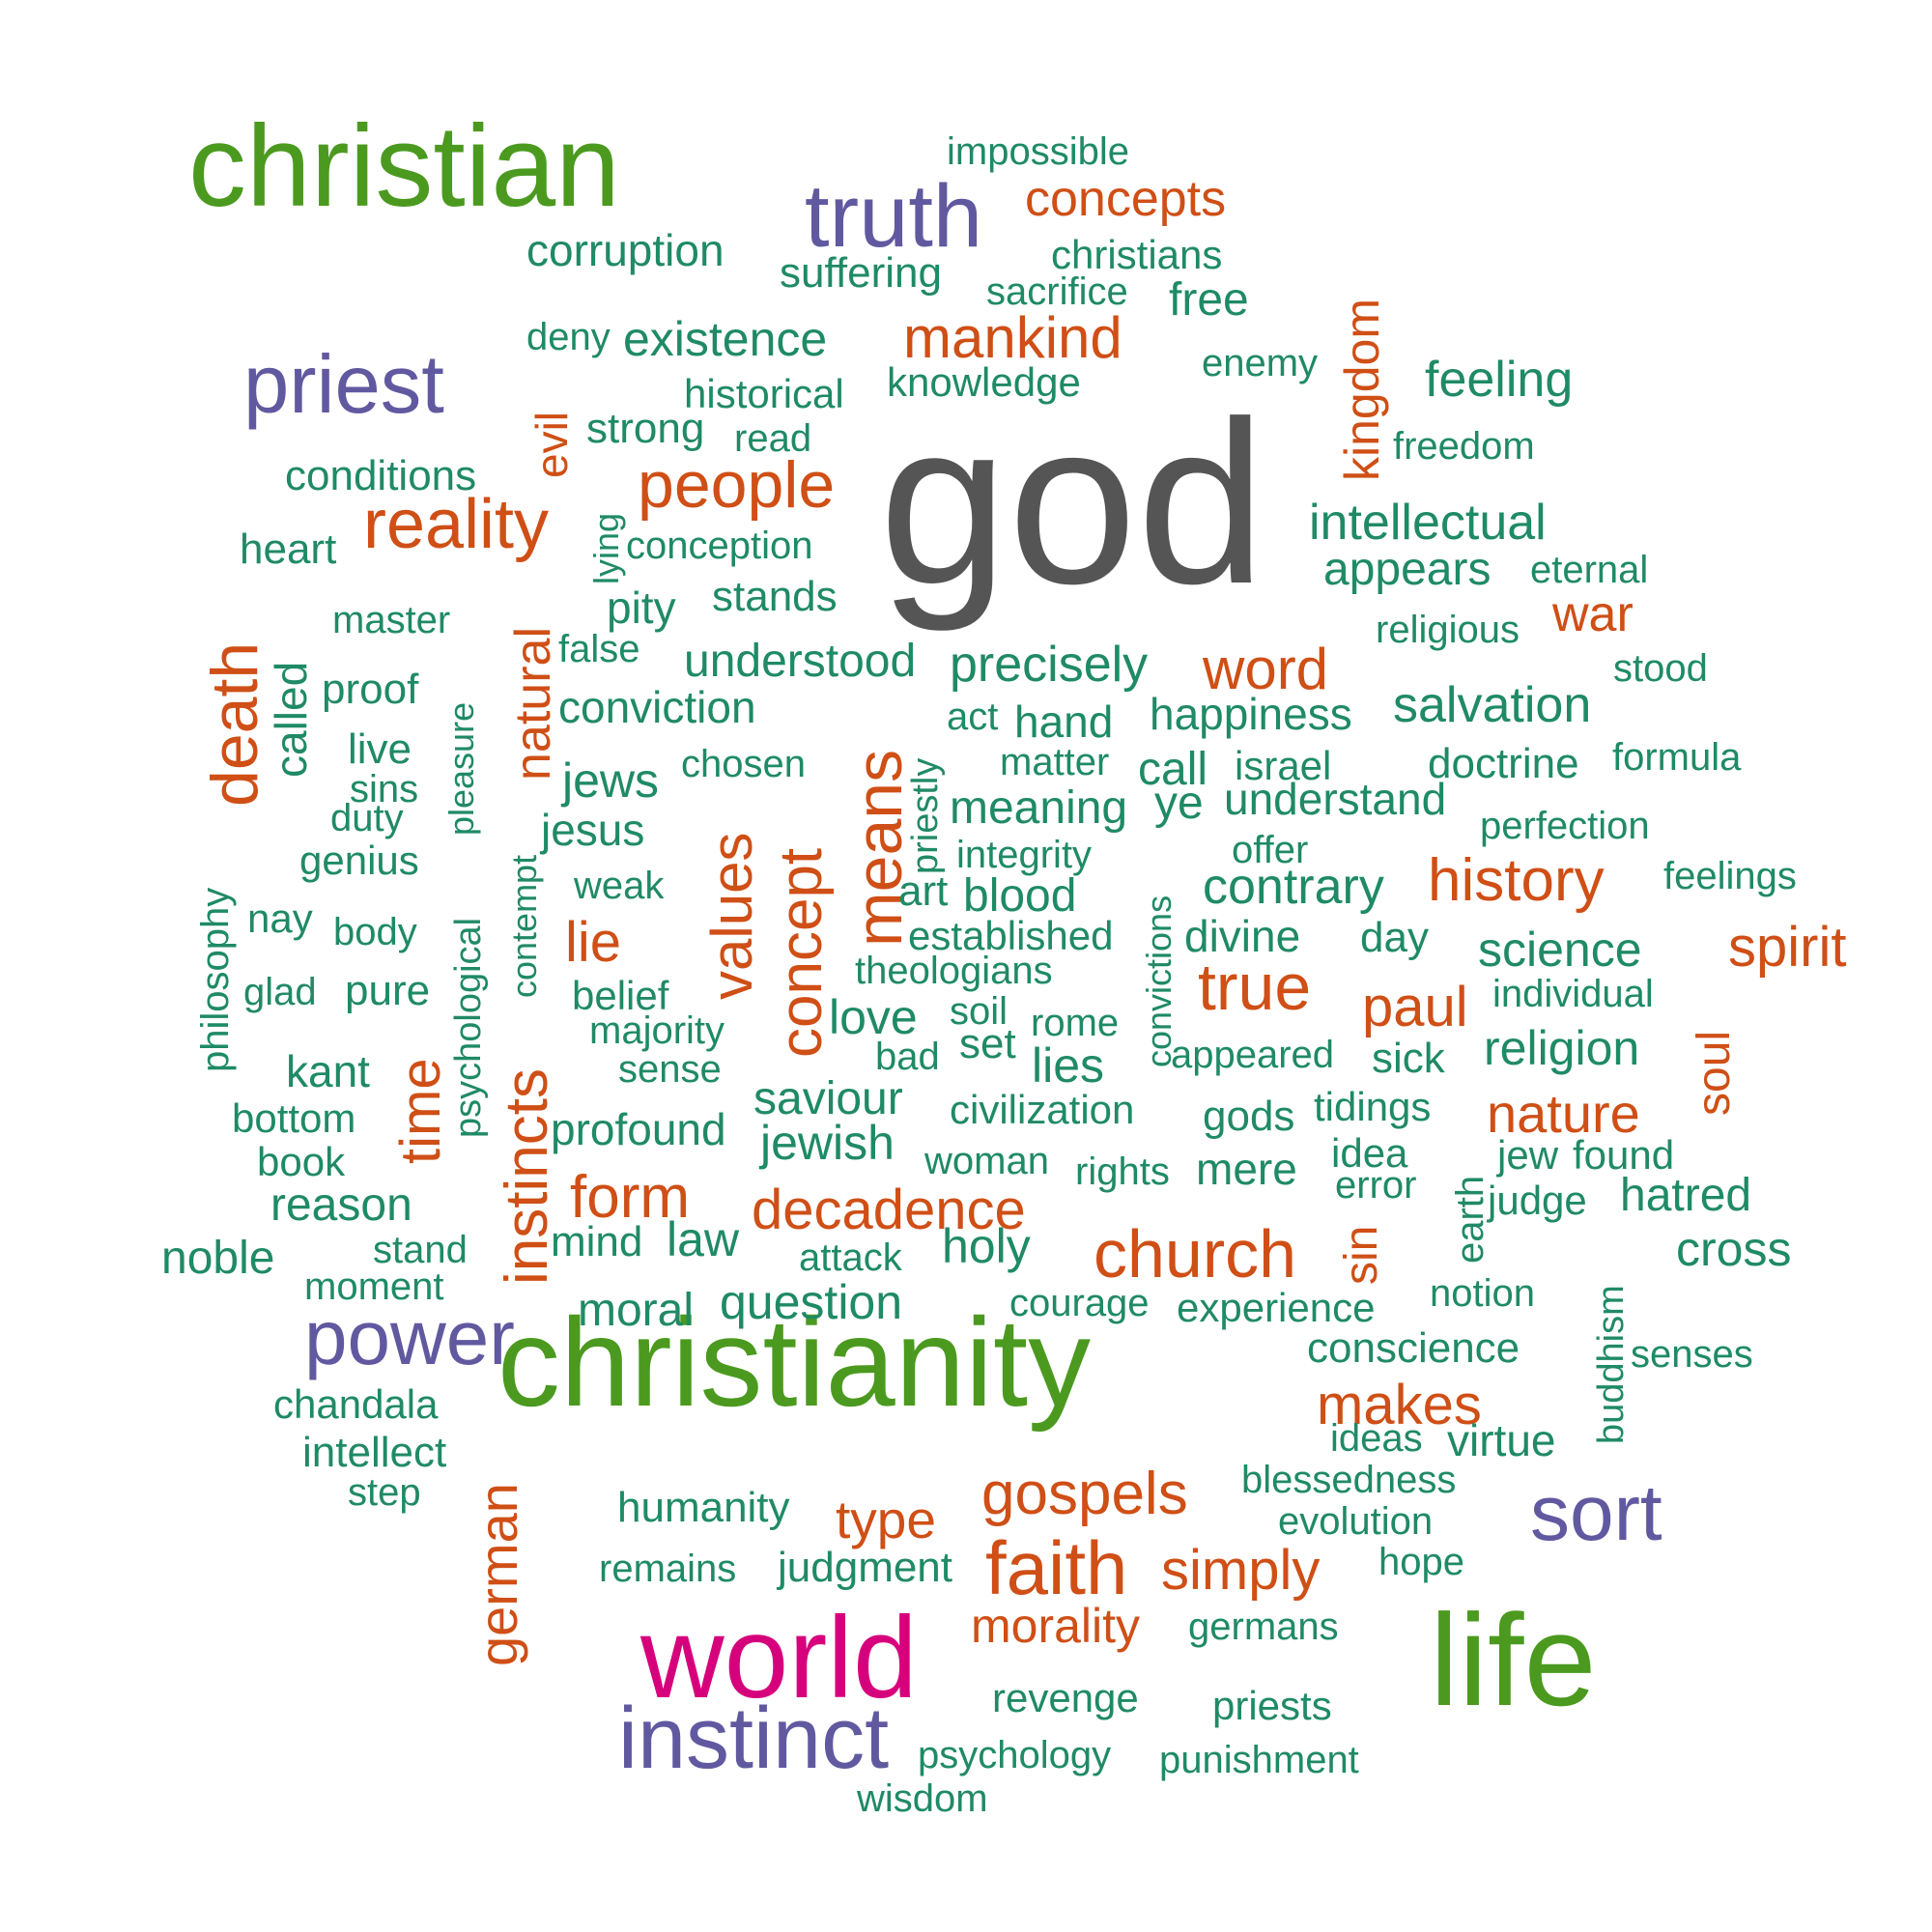 The height and width of the screenshot is (1932, 1932). Describe the element at coordinates (638, 1129) in the screenshot. I see `word-profound: profound` at that location.